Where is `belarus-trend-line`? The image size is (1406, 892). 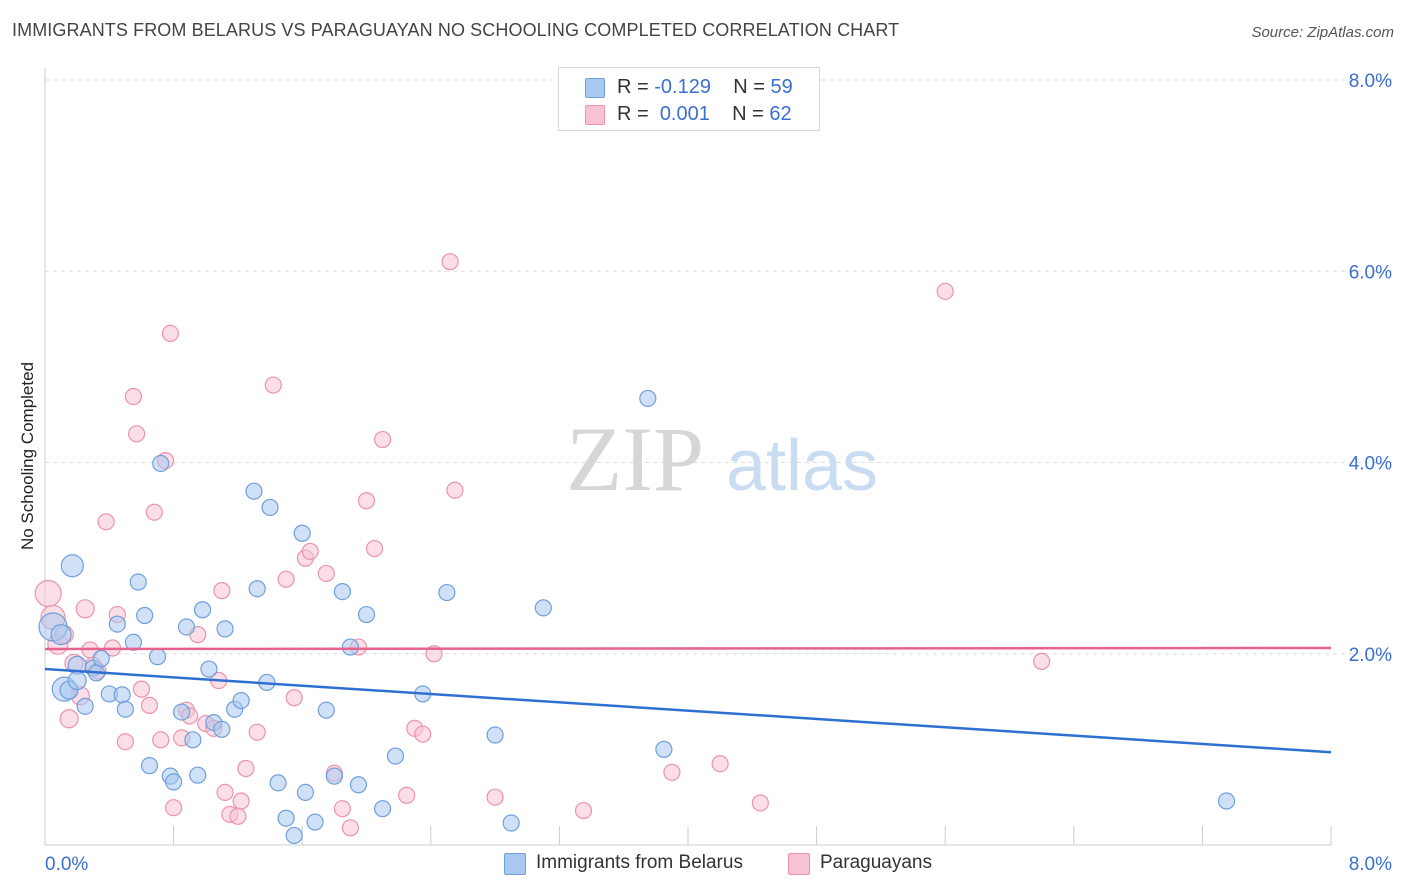 belarus-trend-line is located at coordinates (688, 710).